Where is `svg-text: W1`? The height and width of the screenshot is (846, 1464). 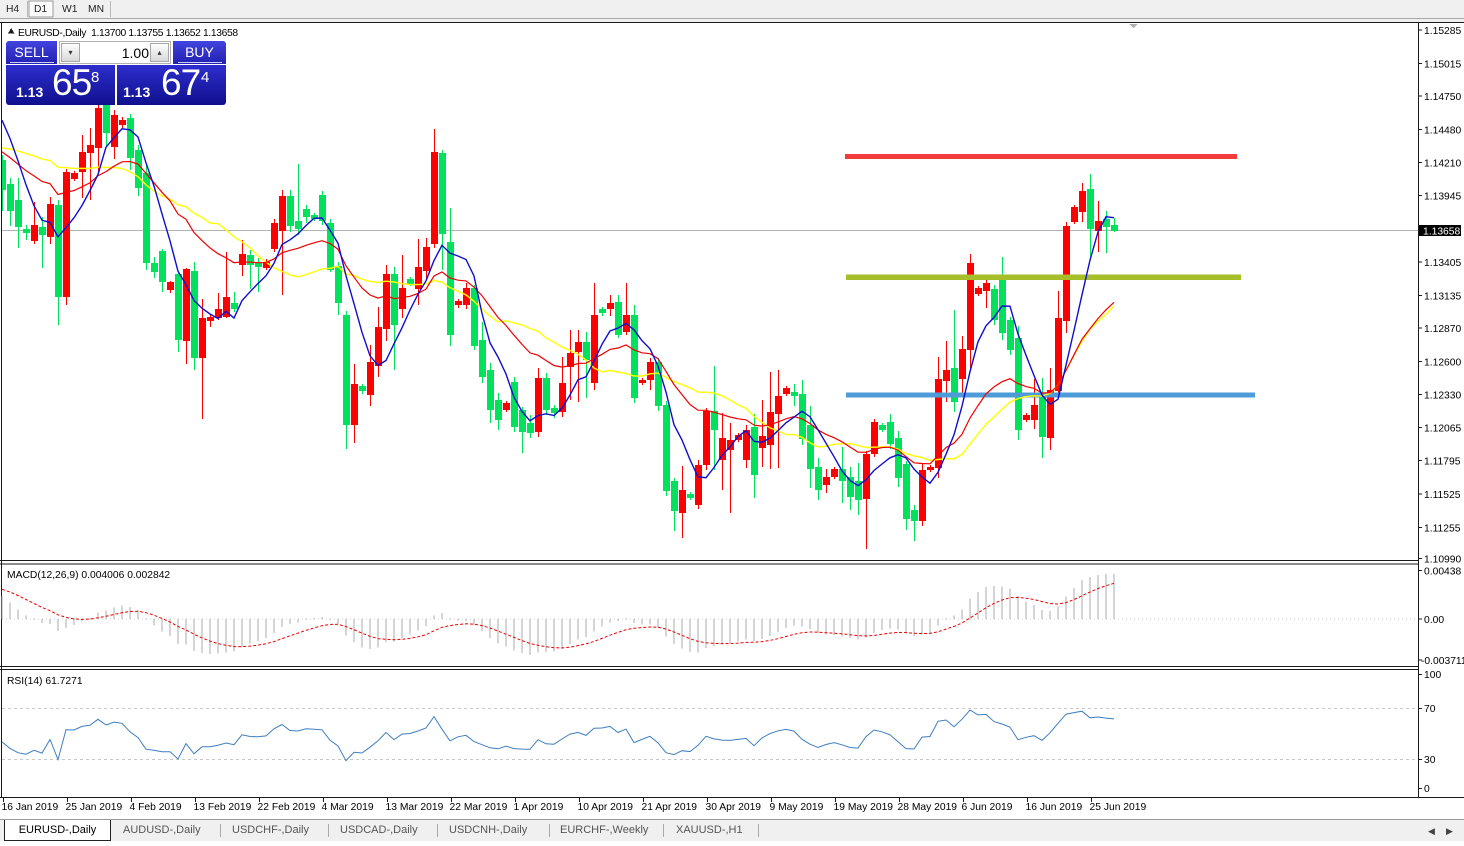
svg-text: W1 is located at coordinates (70, 9).